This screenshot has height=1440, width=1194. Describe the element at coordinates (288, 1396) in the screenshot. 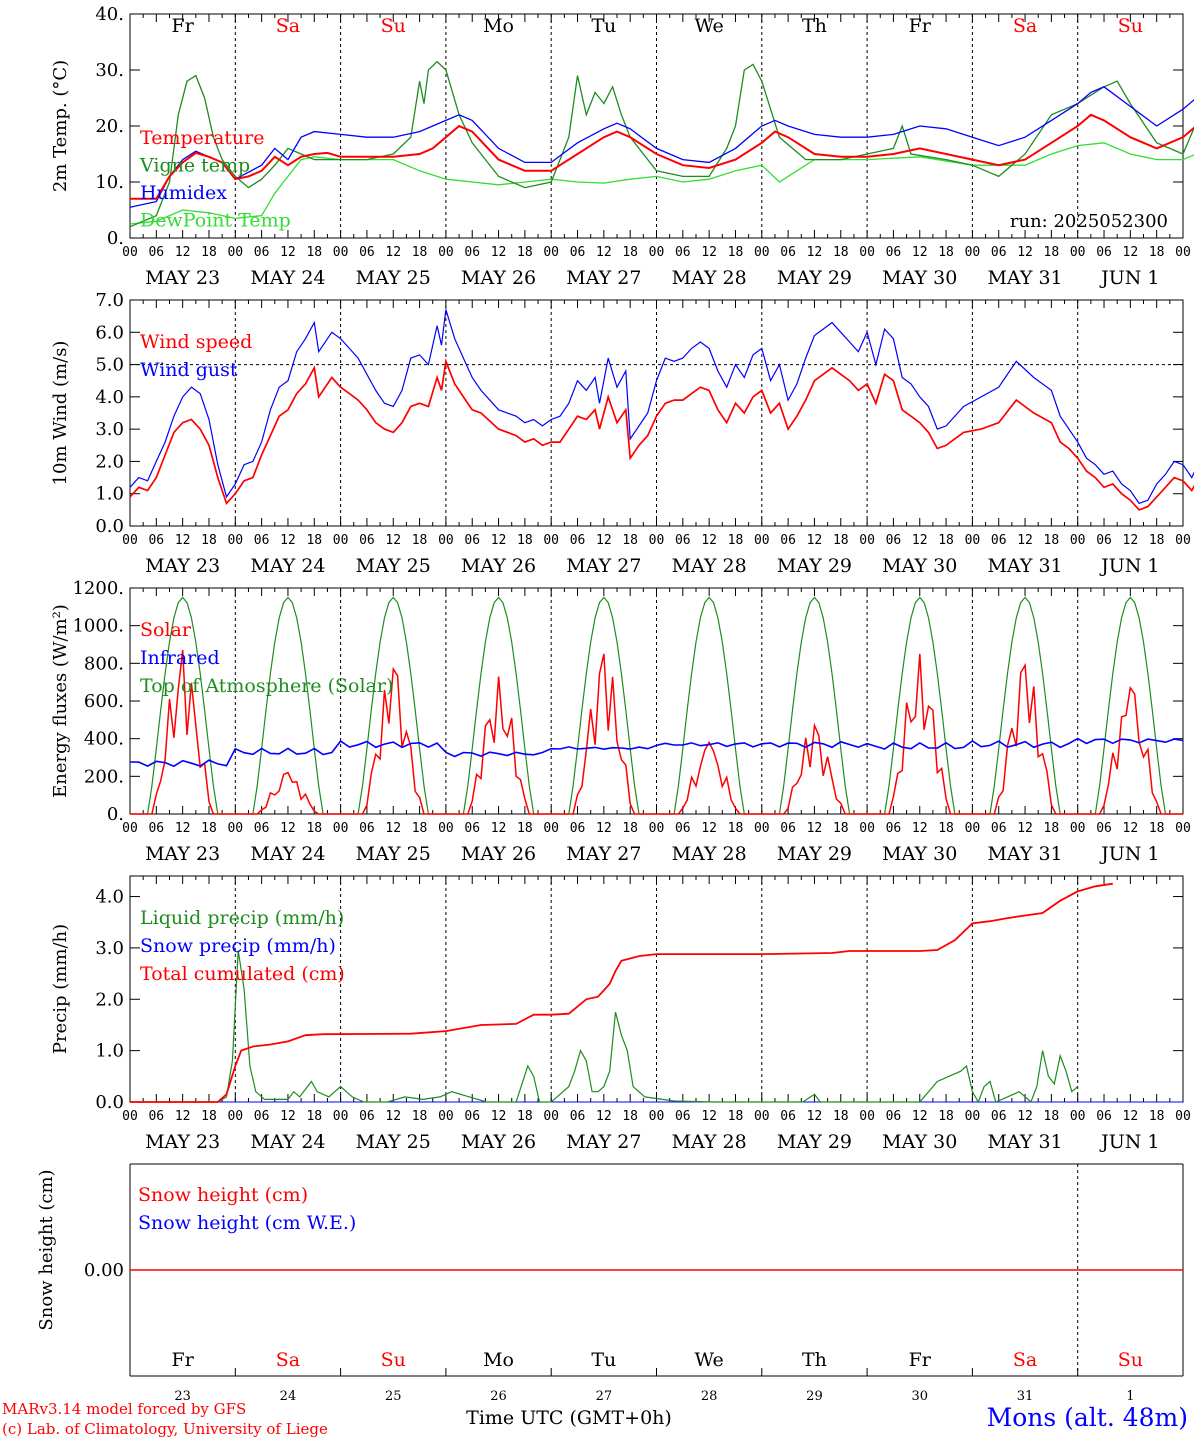

I see `day-number: 24` at that location.